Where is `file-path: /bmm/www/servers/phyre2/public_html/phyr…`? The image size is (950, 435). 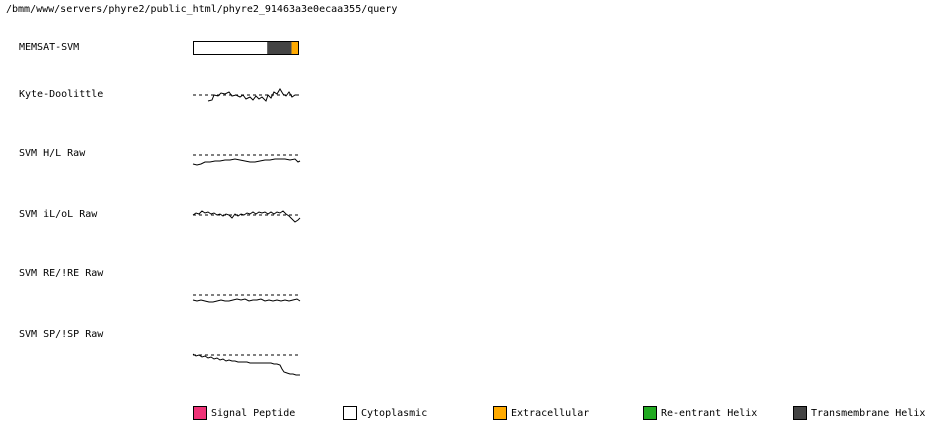 file-path: /bmm/www/servers/phyre2/public_html/phyr… is located at coordinates (202, 9).